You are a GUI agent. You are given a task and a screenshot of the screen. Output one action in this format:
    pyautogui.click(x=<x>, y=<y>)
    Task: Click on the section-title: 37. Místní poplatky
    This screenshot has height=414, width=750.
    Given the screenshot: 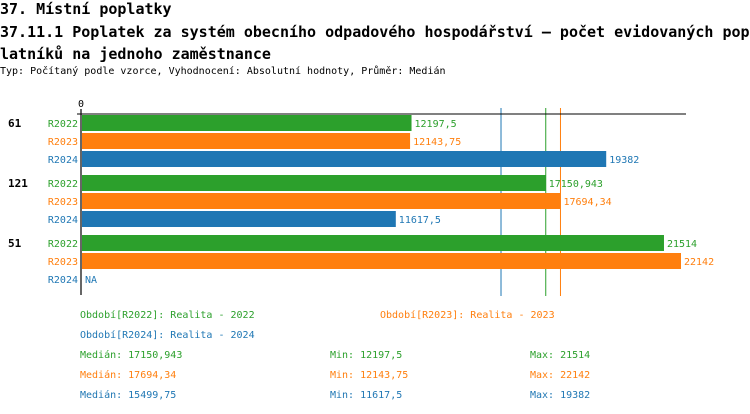 What is the action you would take?
    pyautogui.click(x=86, y=9)
    